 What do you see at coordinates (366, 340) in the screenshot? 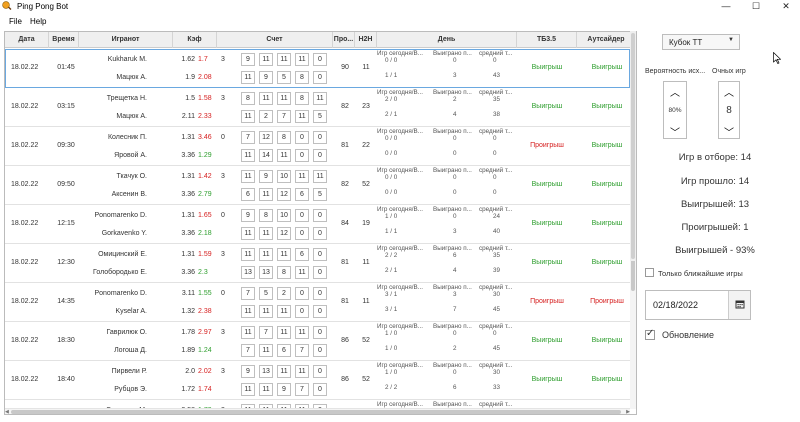
I see `h2h-cell: 52` at bounding box center [366, 340].